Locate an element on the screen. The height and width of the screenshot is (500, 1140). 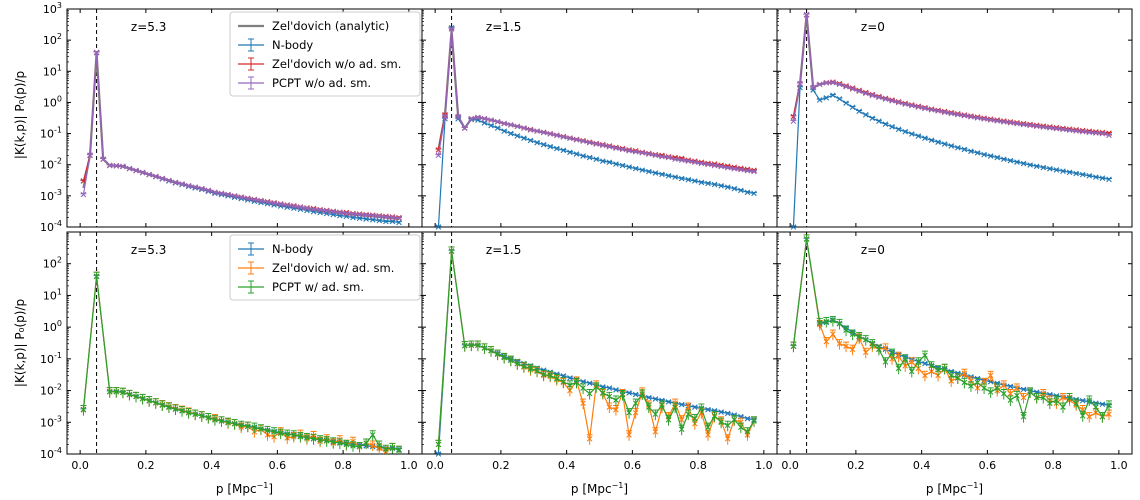
y-tick-label: 10¹ is located at coordinates (52, 294).